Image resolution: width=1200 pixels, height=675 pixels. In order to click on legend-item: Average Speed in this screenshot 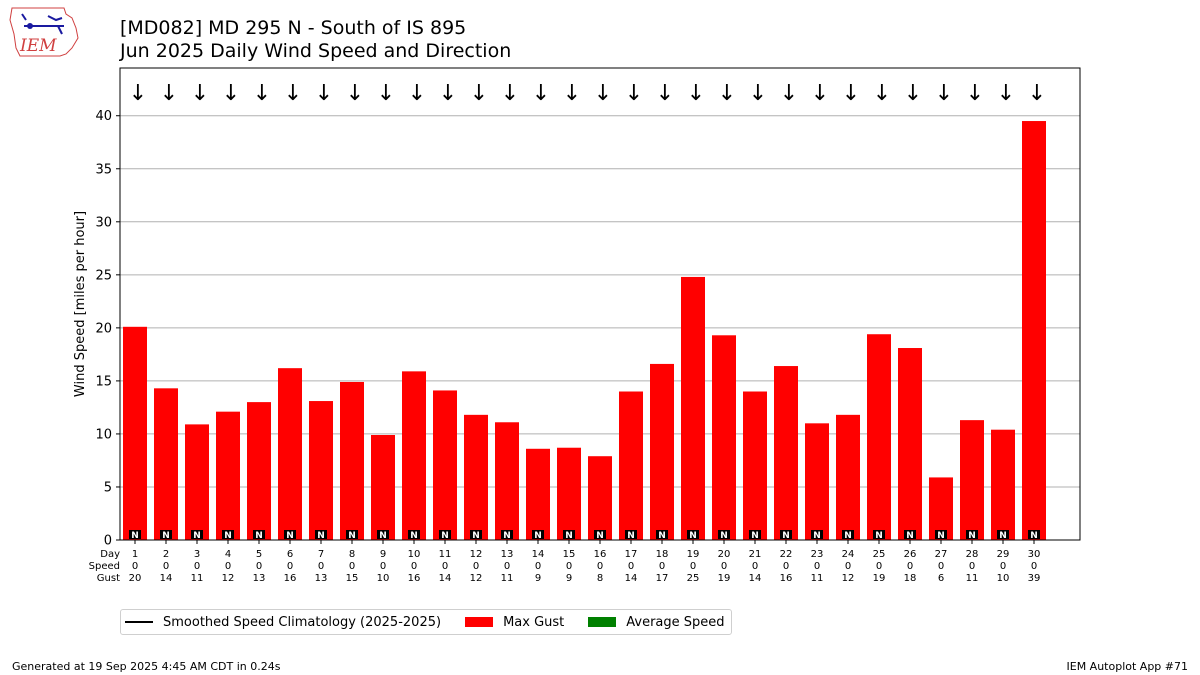, I will do `click(656, 622)`.